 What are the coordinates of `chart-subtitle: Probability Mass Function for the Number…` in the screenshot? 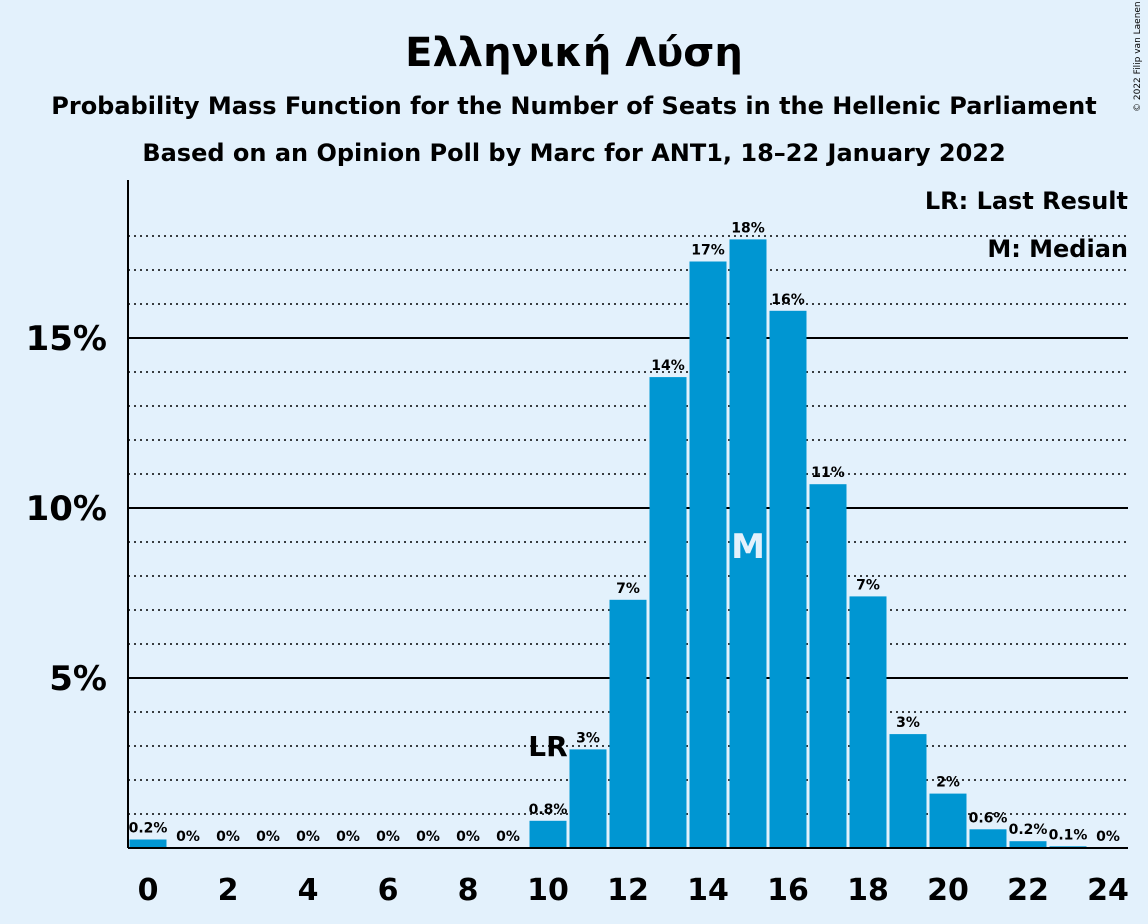 It's located at (573, 106).